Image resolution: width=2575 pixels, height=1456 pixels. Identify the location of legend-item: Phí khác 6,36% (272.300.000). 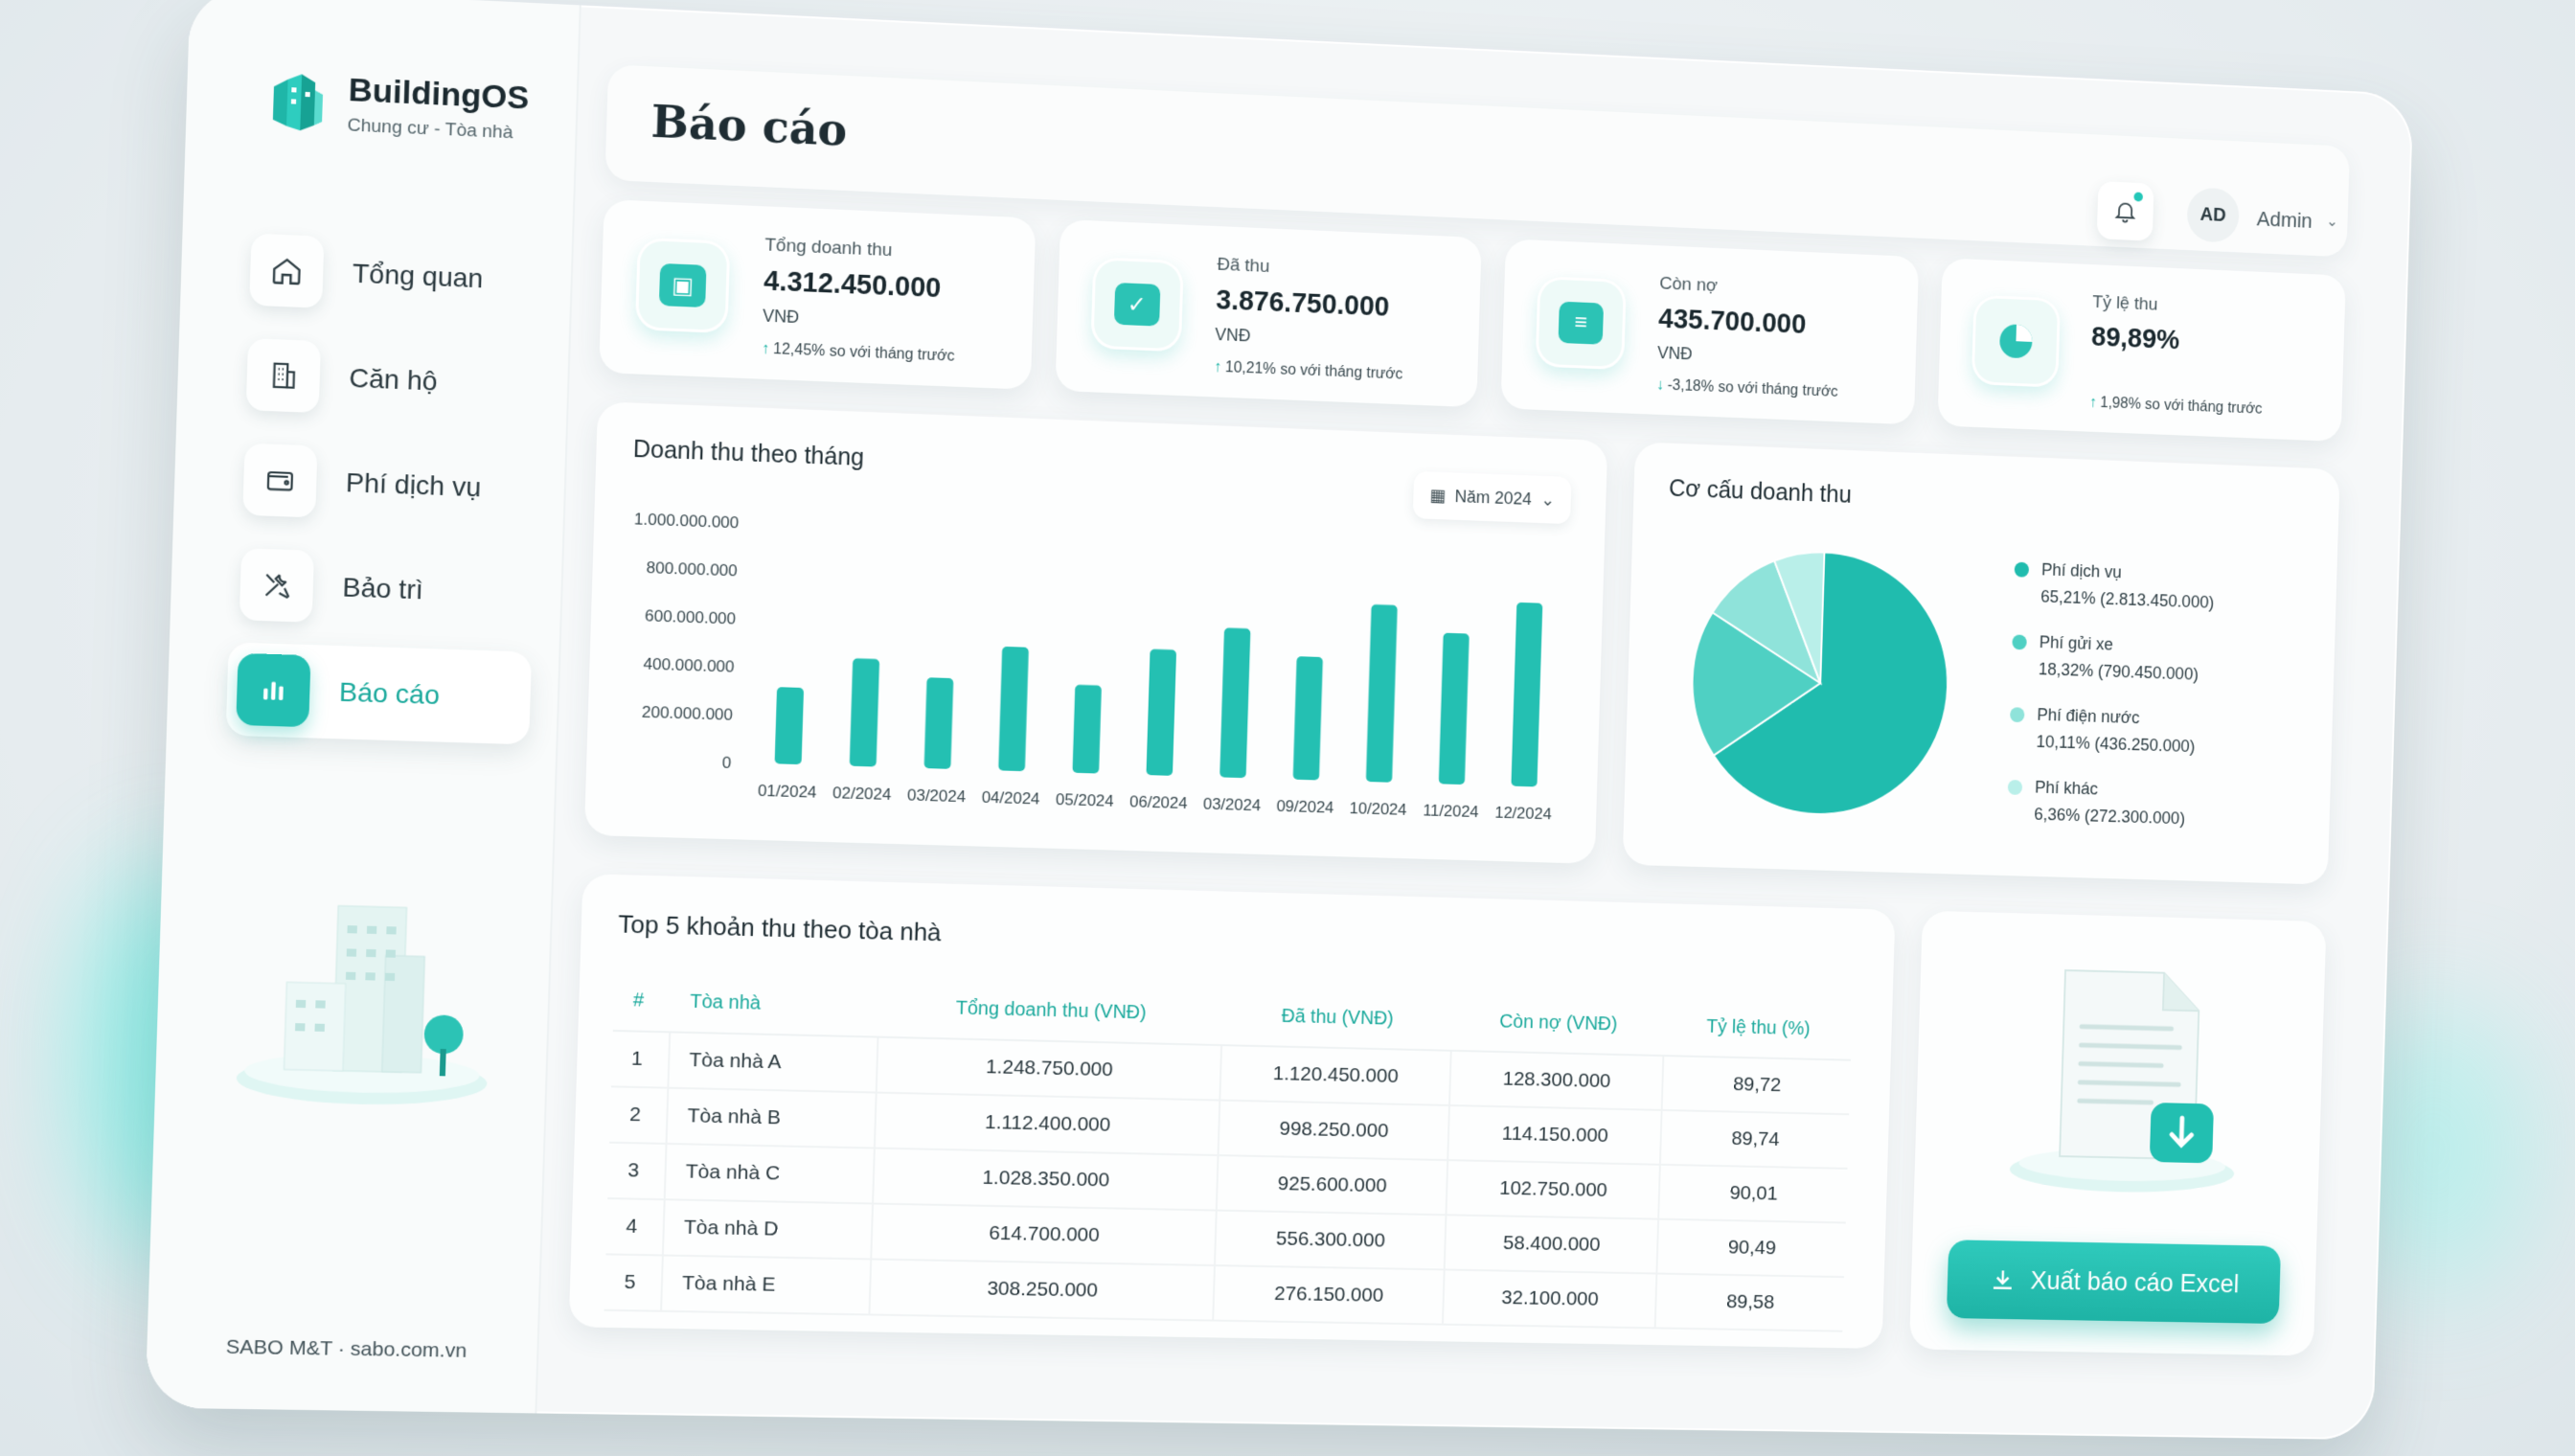
(2160, 804).